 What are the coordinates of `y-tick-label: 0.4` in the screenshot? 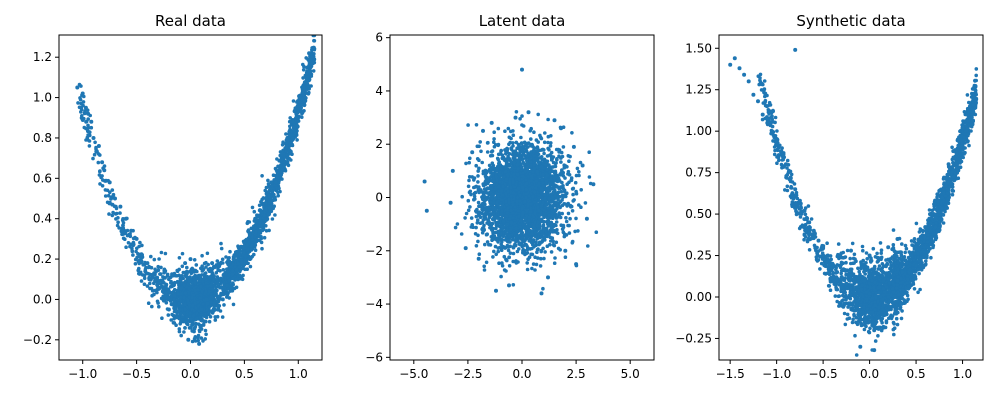 It's located at (42, 219).